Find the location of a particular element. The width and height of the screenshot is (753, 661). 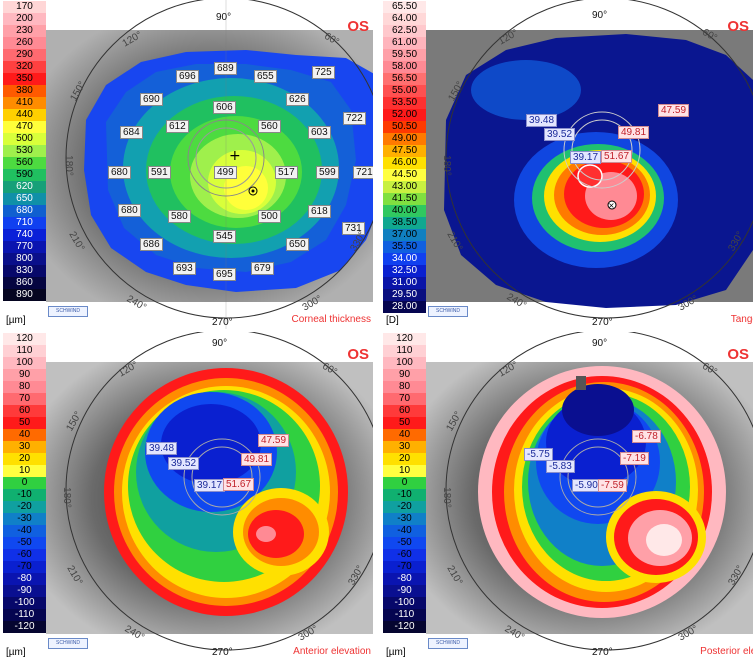

scale-step: 52.00 is located at coordinates (404, 115).